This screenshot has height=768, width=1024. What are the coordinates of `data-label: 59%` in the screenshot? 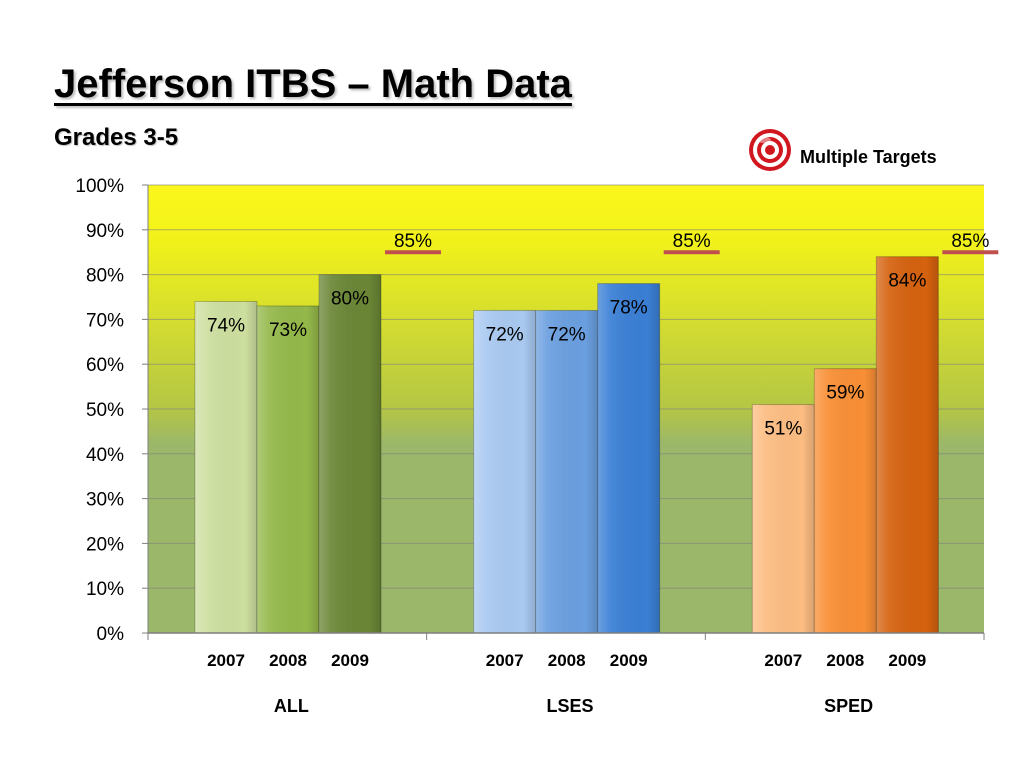 It's located at (845, 393).